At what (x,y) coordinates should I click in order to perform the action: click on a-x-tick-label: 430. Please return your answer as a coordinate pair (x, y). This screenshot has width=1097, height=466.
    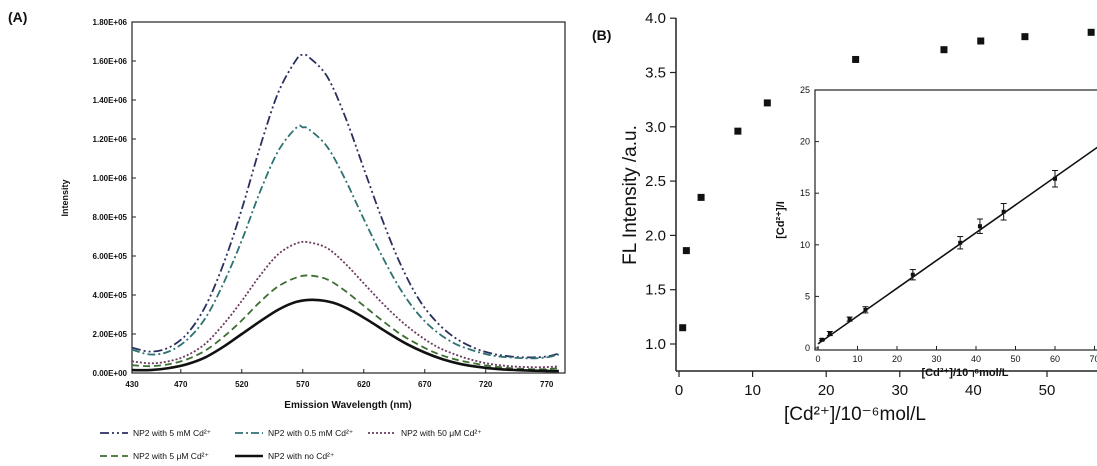
    Looking at the image, I should click on (132, 384).